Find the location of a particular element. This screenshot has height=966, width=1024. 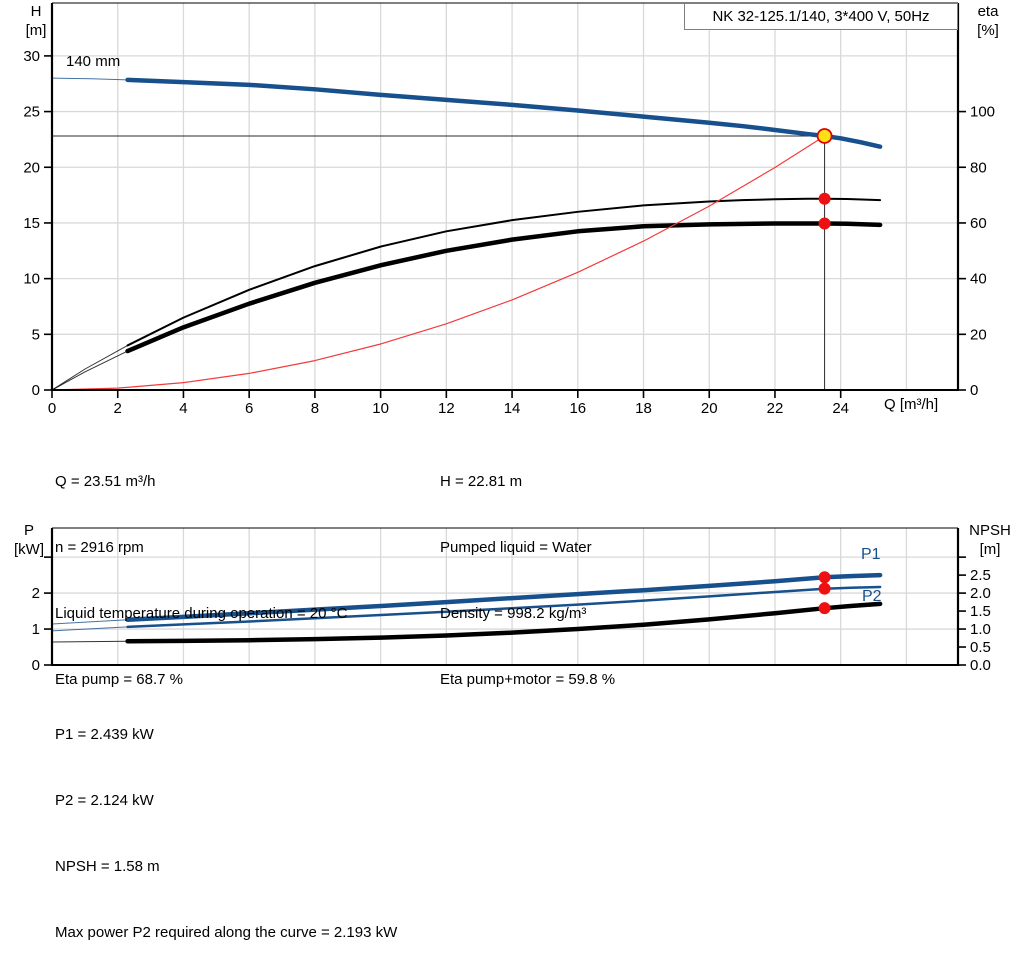

right-tick-label: 2.0 is located at coordinates (980, 593).